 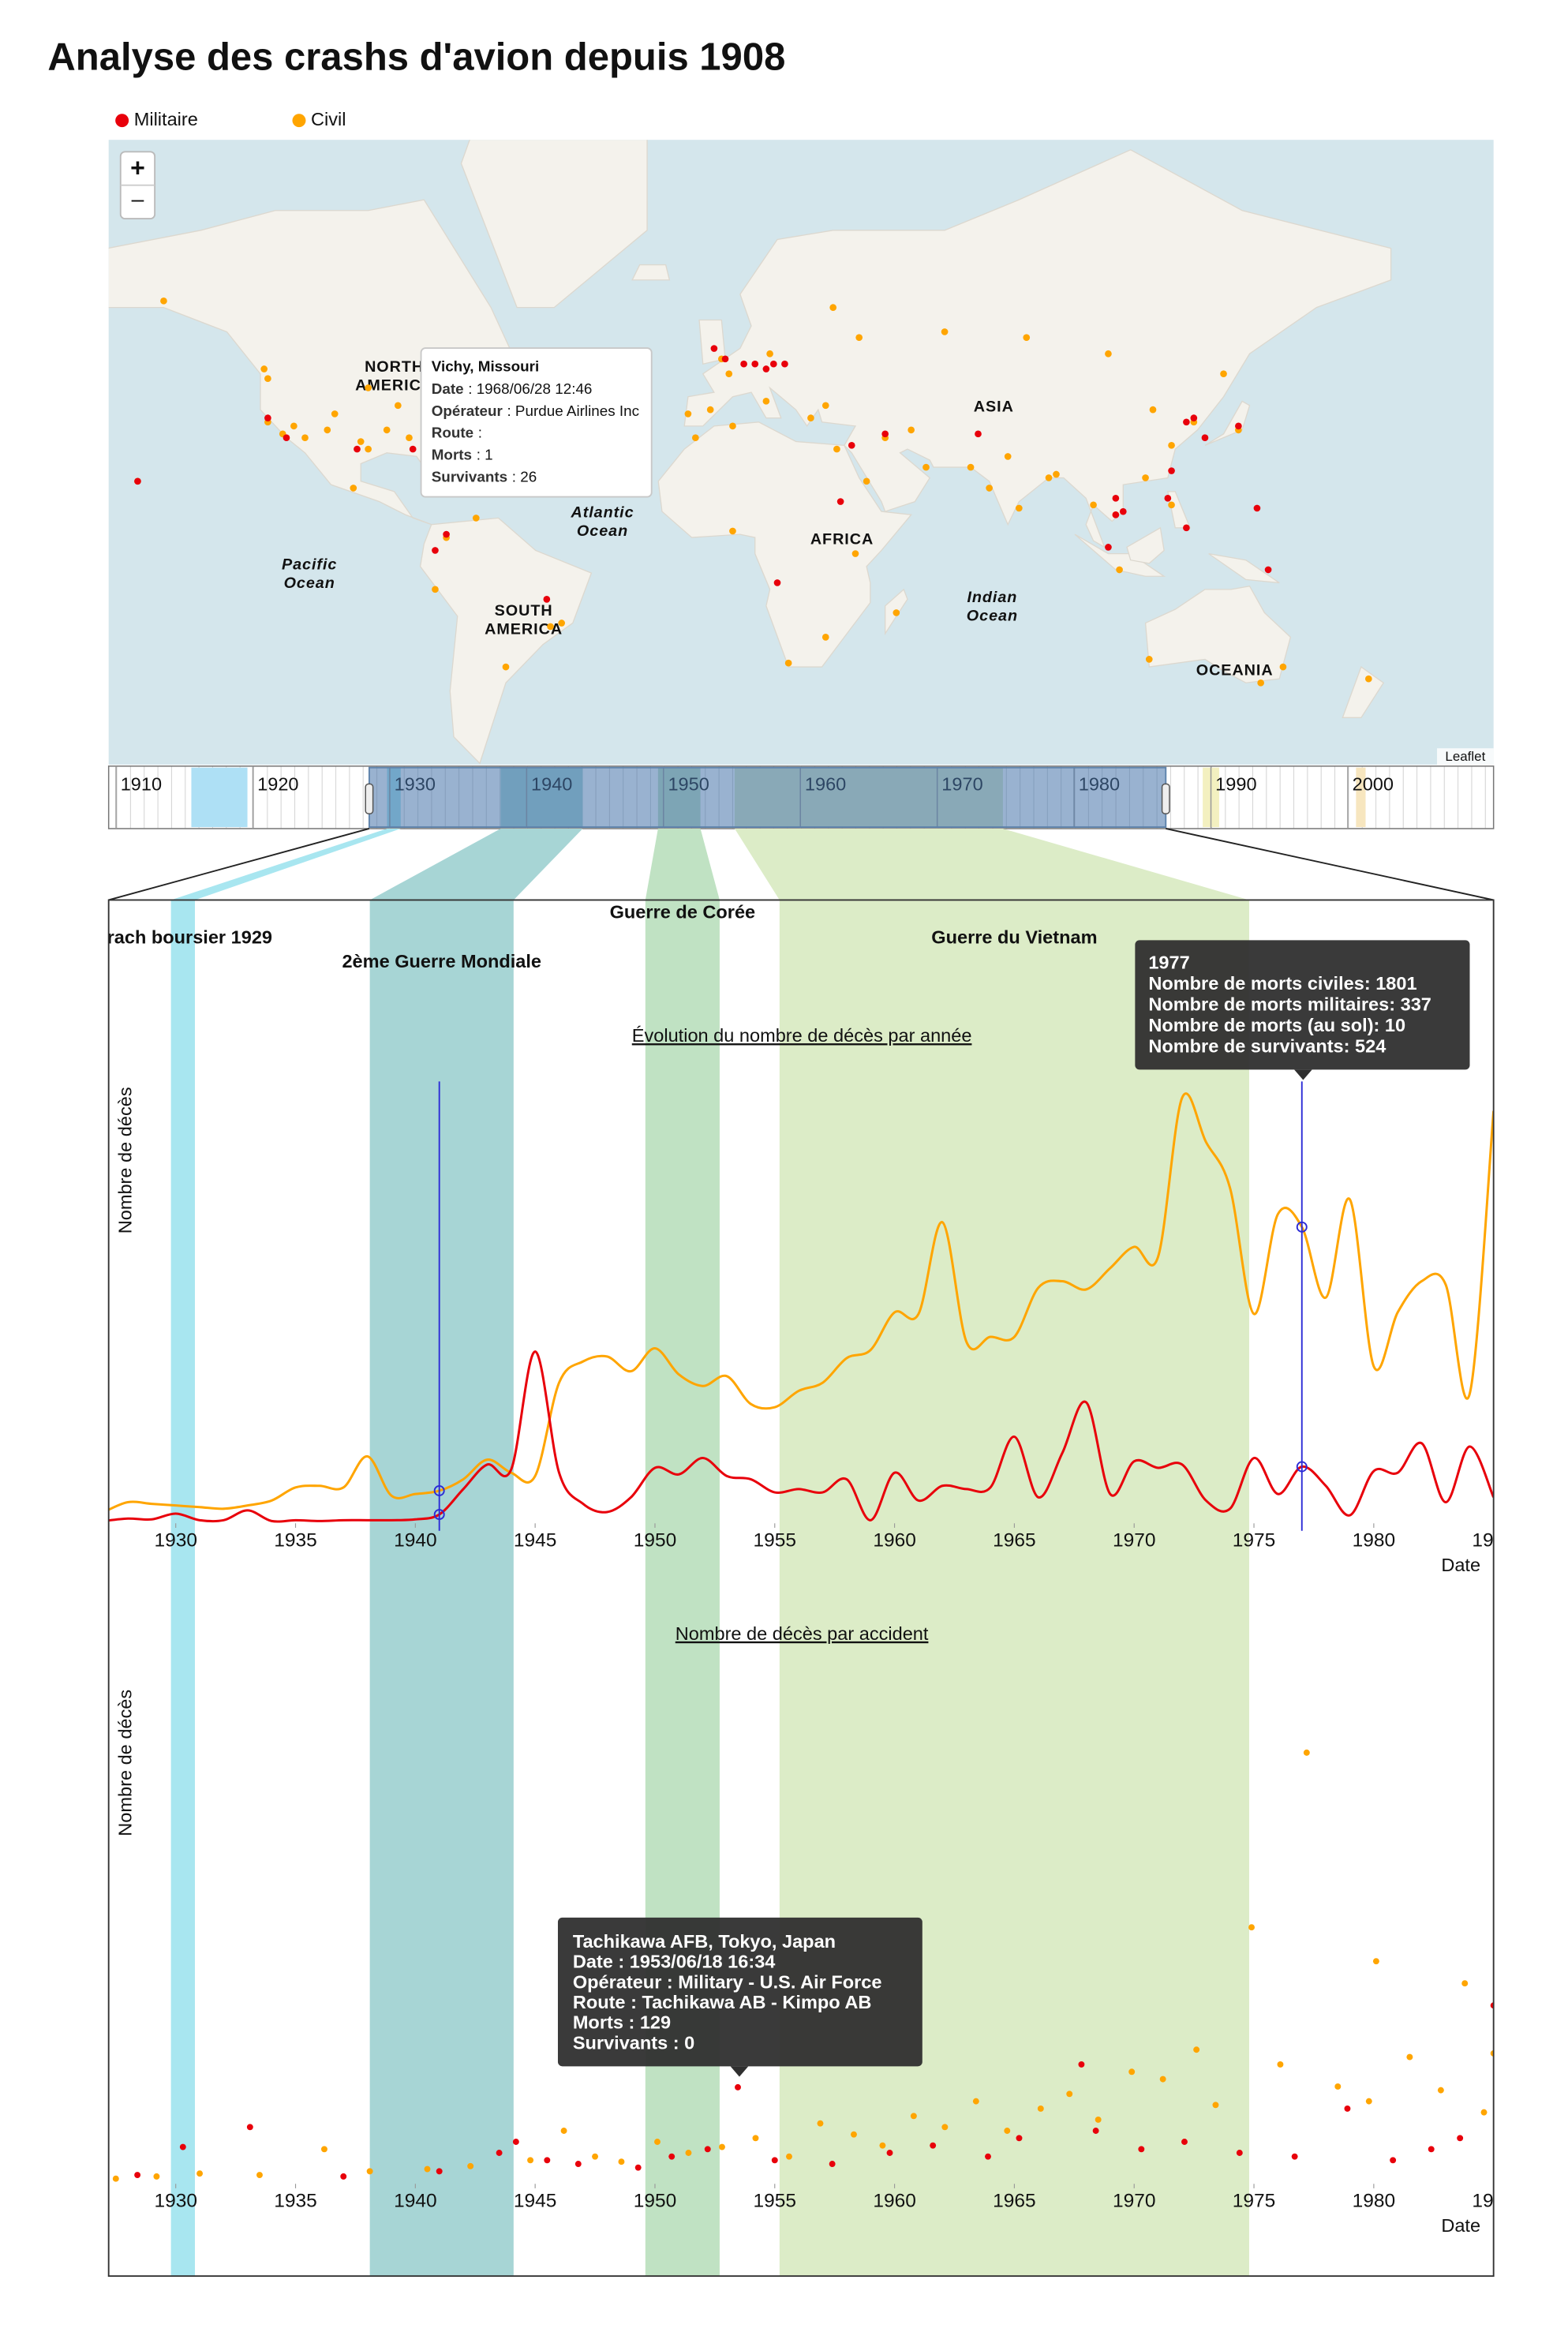 I want to click on legend-label: Militaire, so click(x=166, y=119).